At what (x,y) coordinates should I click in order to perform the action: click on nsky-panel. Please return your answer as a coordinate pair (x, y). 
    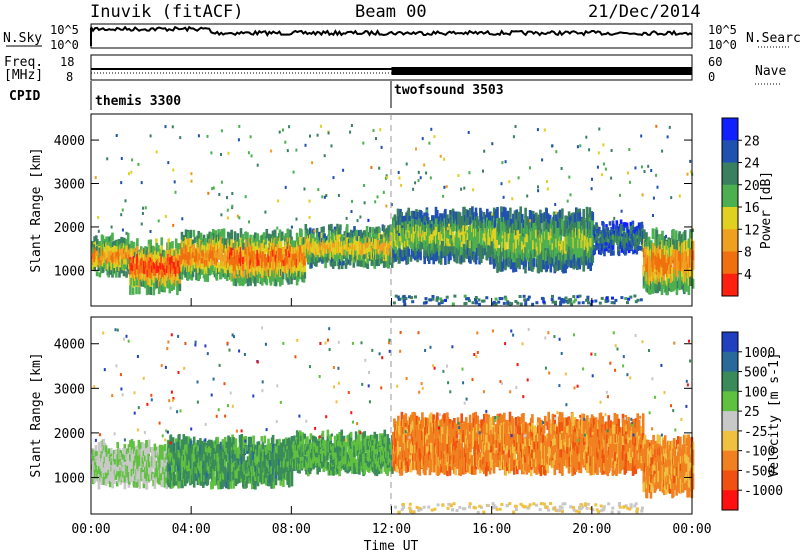
    Looking at the image, I should click on (391, 36).